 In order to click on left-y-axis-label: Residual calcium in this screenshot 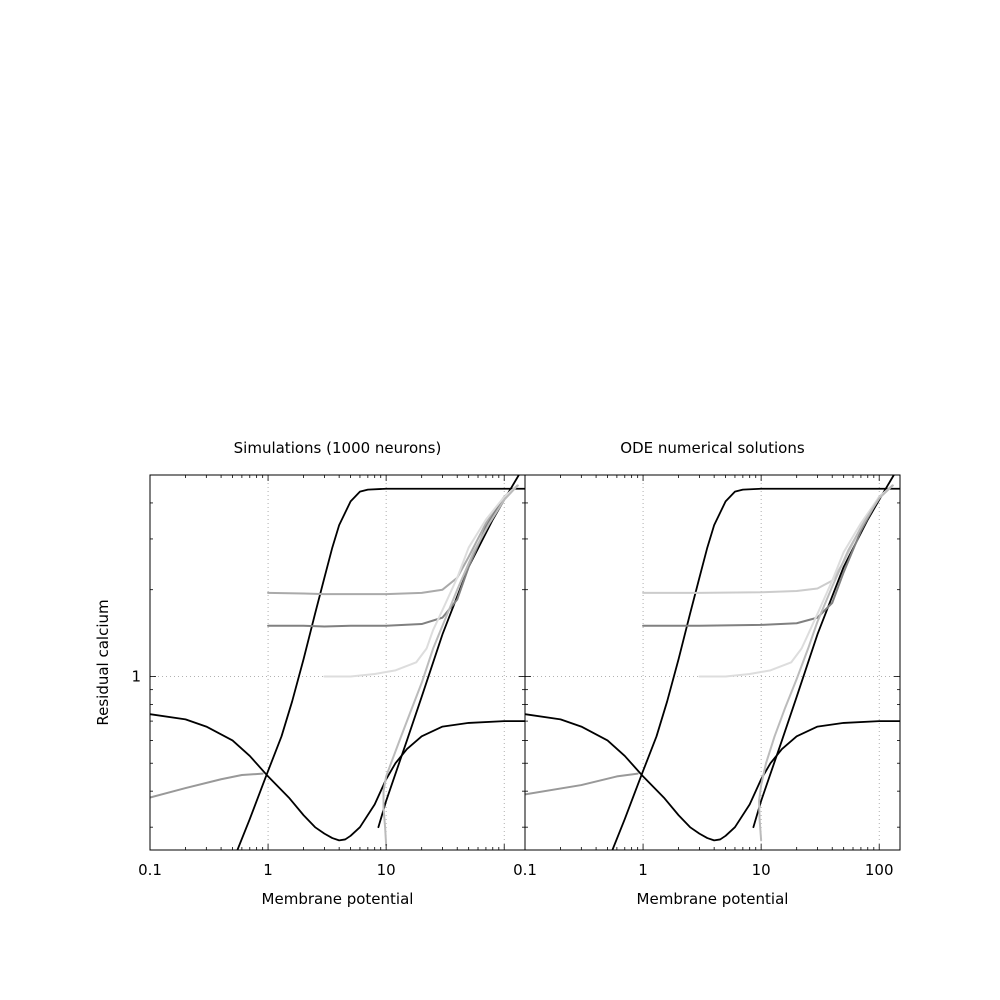, I will do `click(103, 662)`.